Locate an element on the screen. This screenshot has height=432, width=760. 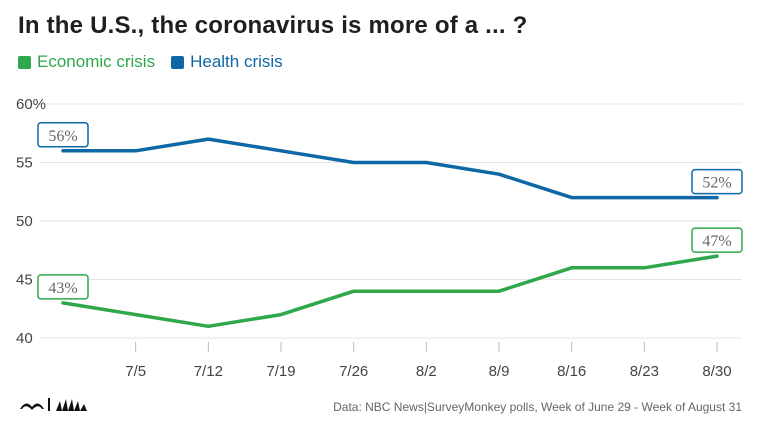
end-label-economic-text: 47% is located at coordinates (716, 241).